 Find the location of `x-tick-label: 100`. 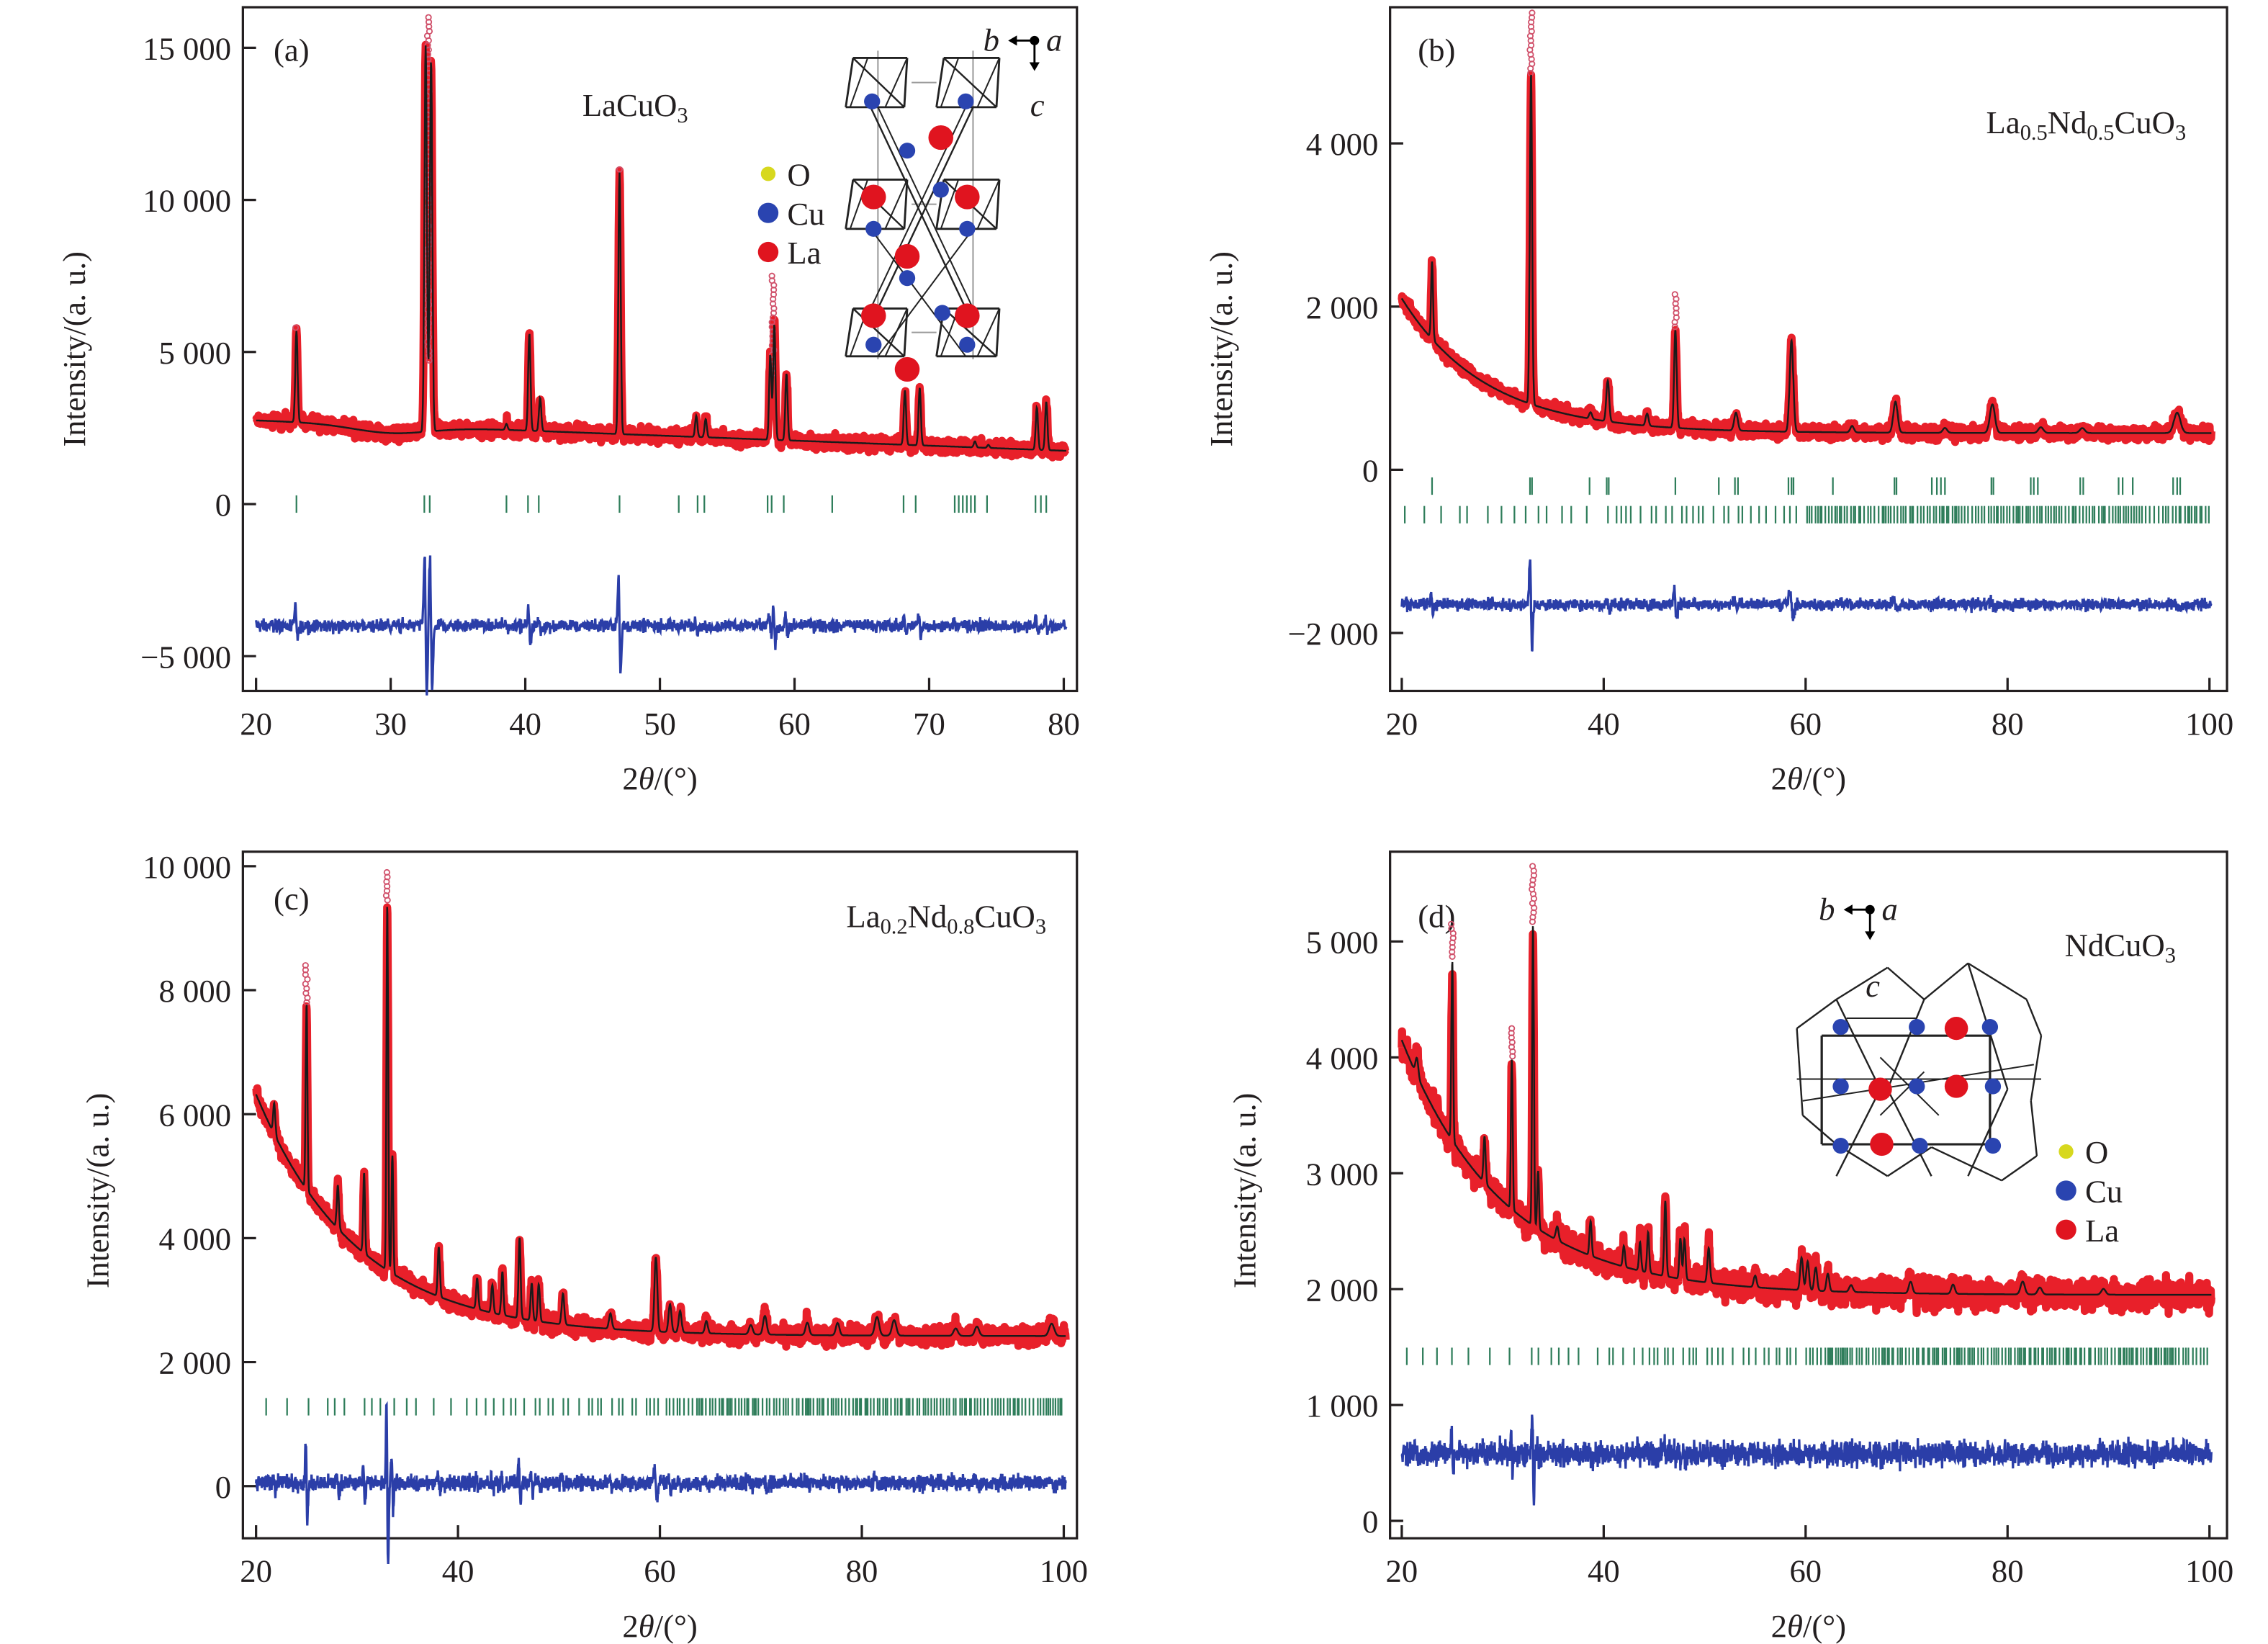

x-tick-label: 100 is located at coordinates (2209, 724).